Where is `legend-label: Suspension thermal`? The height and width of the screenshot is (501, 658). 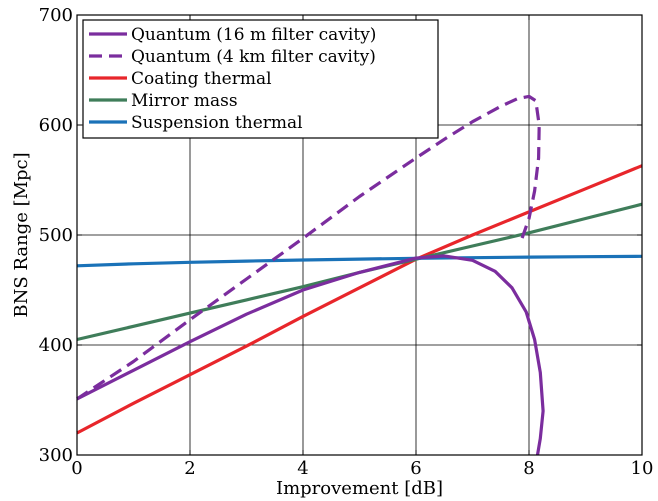
legend-label: Suspension thermal is located at coordinates (217, 123).